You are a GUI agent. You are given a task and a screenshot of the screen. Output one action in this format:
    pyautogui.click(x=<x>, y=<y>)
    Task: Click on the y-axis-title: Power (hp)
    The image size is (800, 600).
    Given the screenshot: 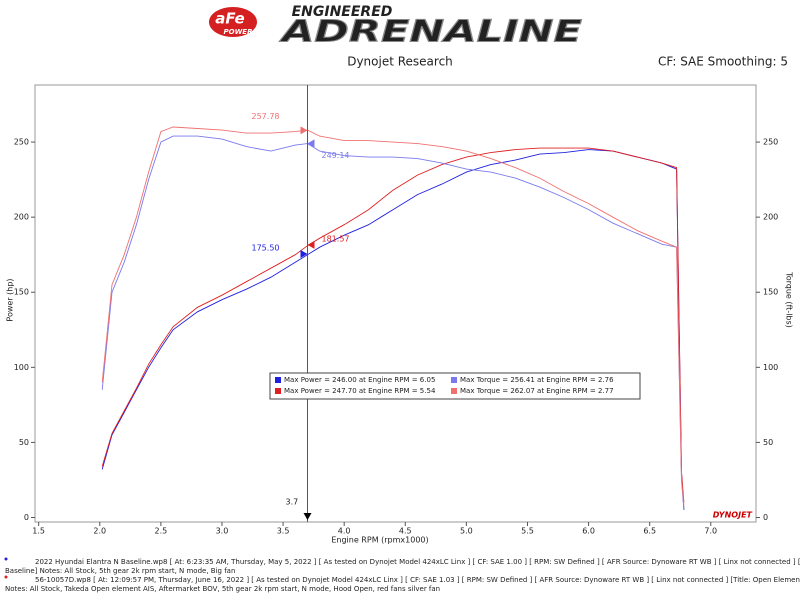 What is the action you would take?
    pyautogui.click(x=10, y=299)
    